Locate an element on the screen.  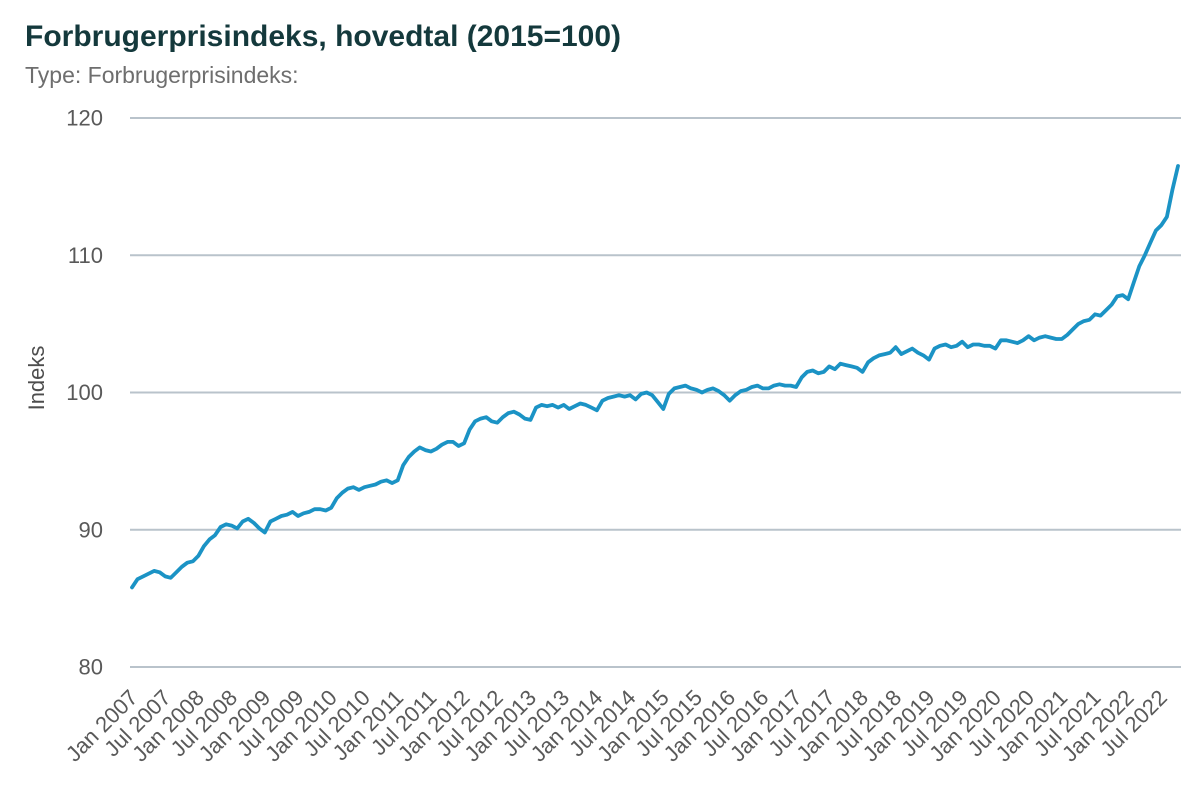
y-tick-label: 100 is located at coordinates (84, 392).